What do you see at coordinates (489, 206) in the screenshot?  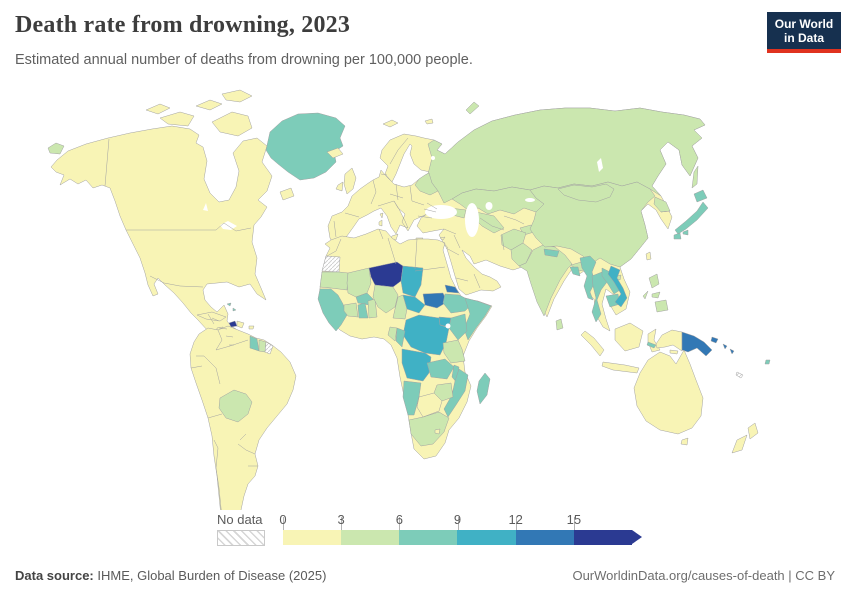 I see `aral-sea` at bounding box center [489, 206].